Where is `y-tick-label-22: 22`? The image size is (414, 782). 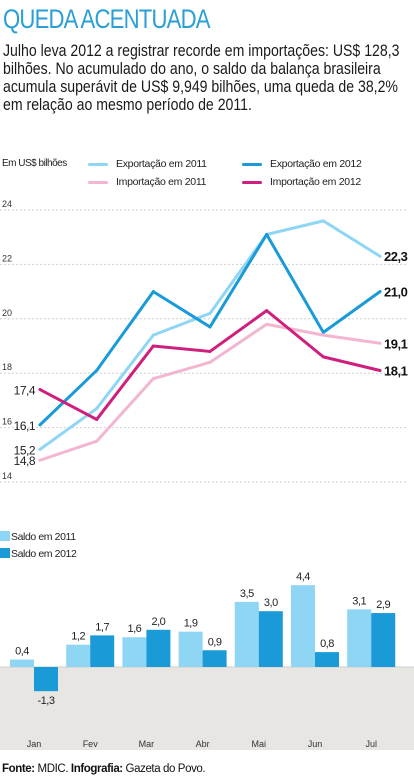
y-tick-label-22: 22 is located at coordinates (7, 258).